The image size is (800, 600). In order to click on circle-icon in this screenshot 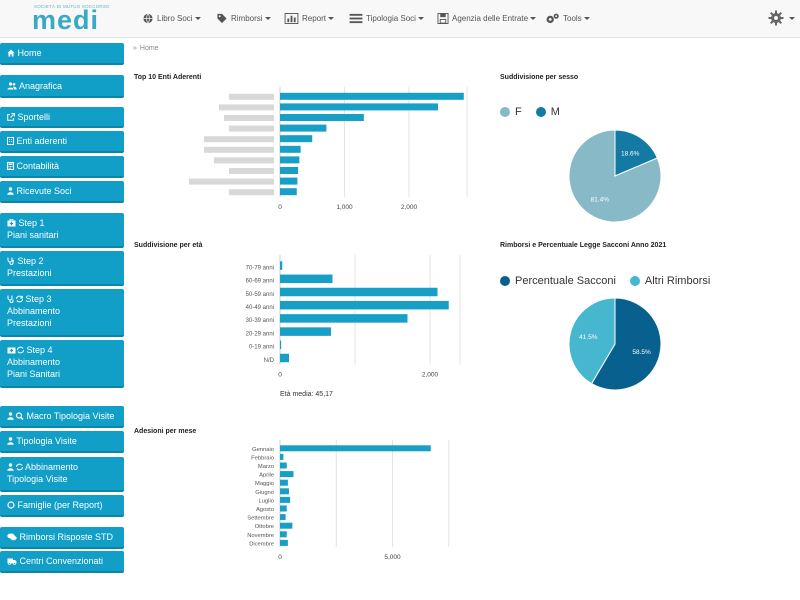, I will do `click(11, 505)`.